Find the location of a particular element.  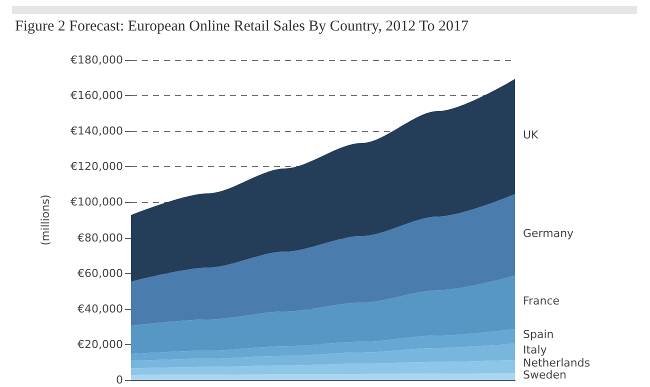

y-tick-label: €60,000 is located at coordinates (100, 273).